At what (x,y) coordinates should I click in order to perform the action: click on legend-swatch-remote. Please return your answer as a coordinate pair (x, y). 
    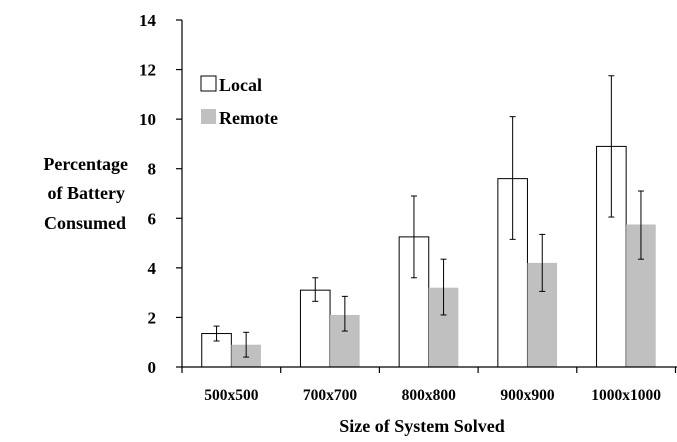
    Looking at the image, I should click on (208, 116).